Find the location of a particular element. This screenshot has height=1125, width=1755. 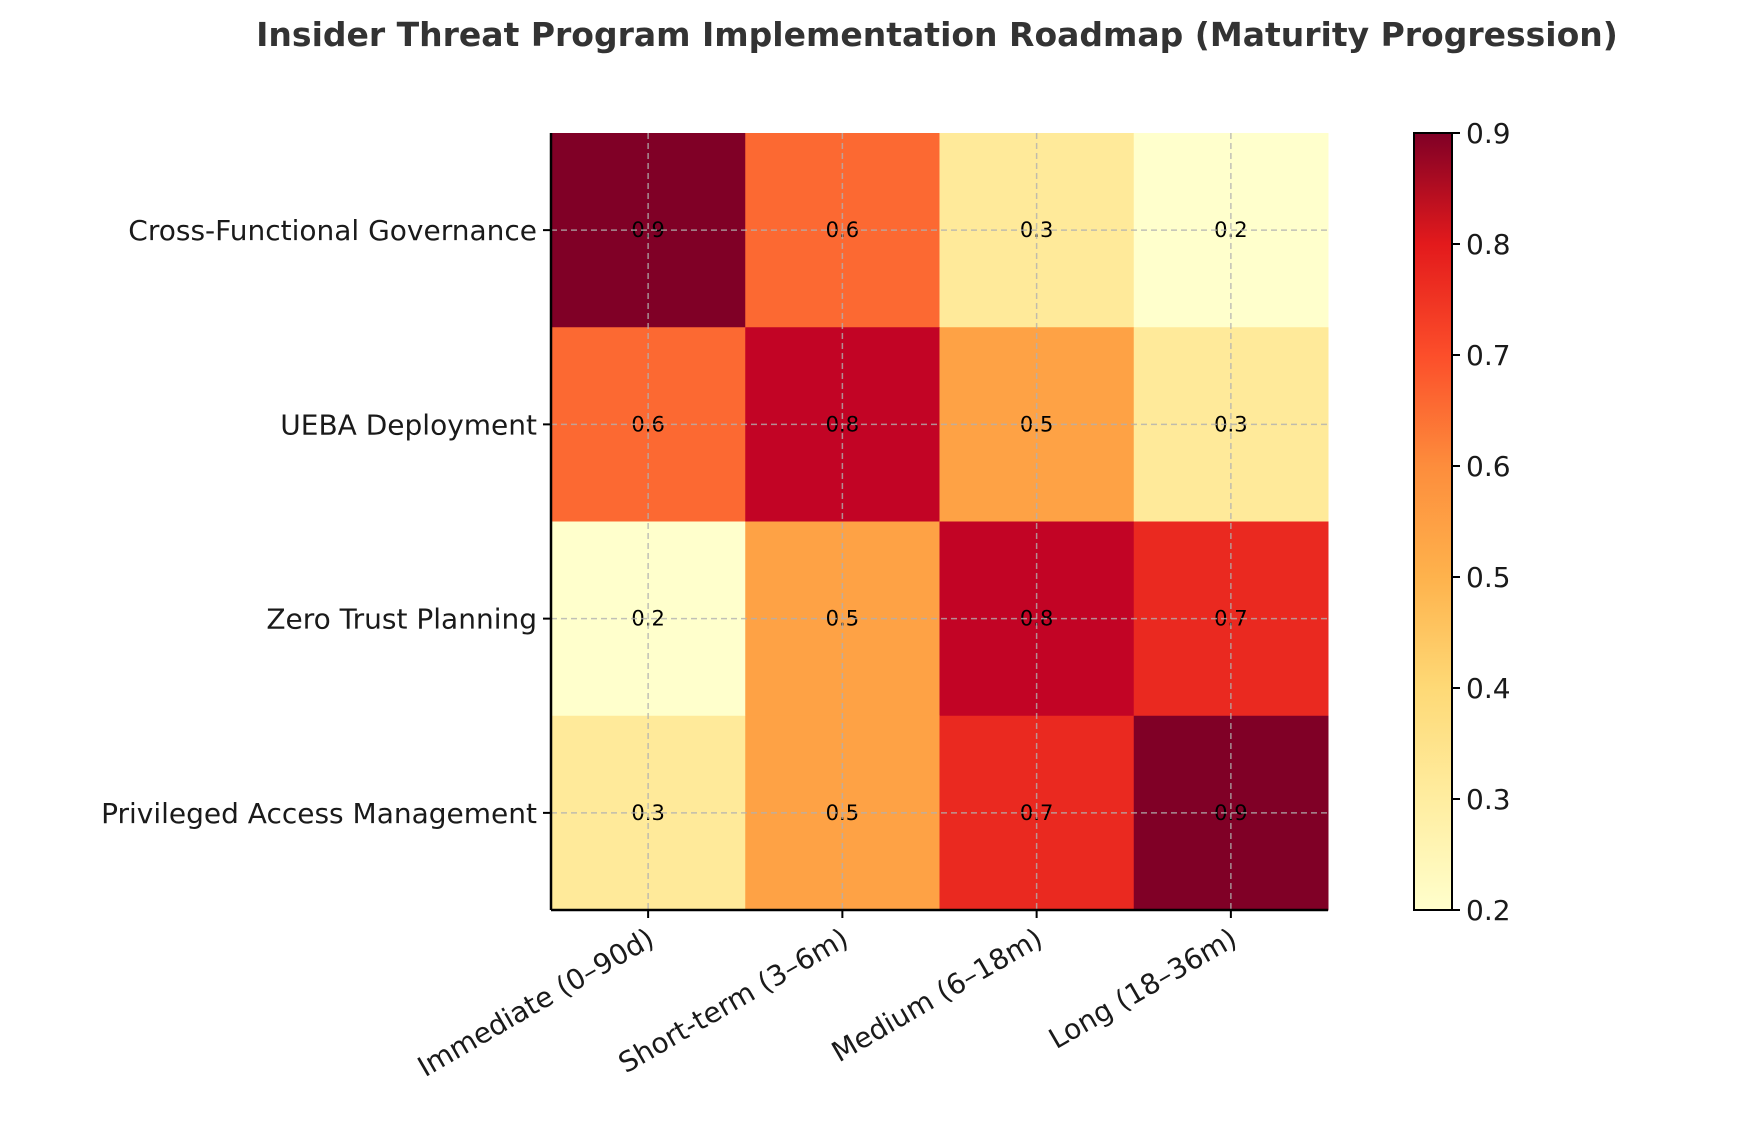

colorbar-tick-label: 0.9 is located at coordinates (1488, 133).